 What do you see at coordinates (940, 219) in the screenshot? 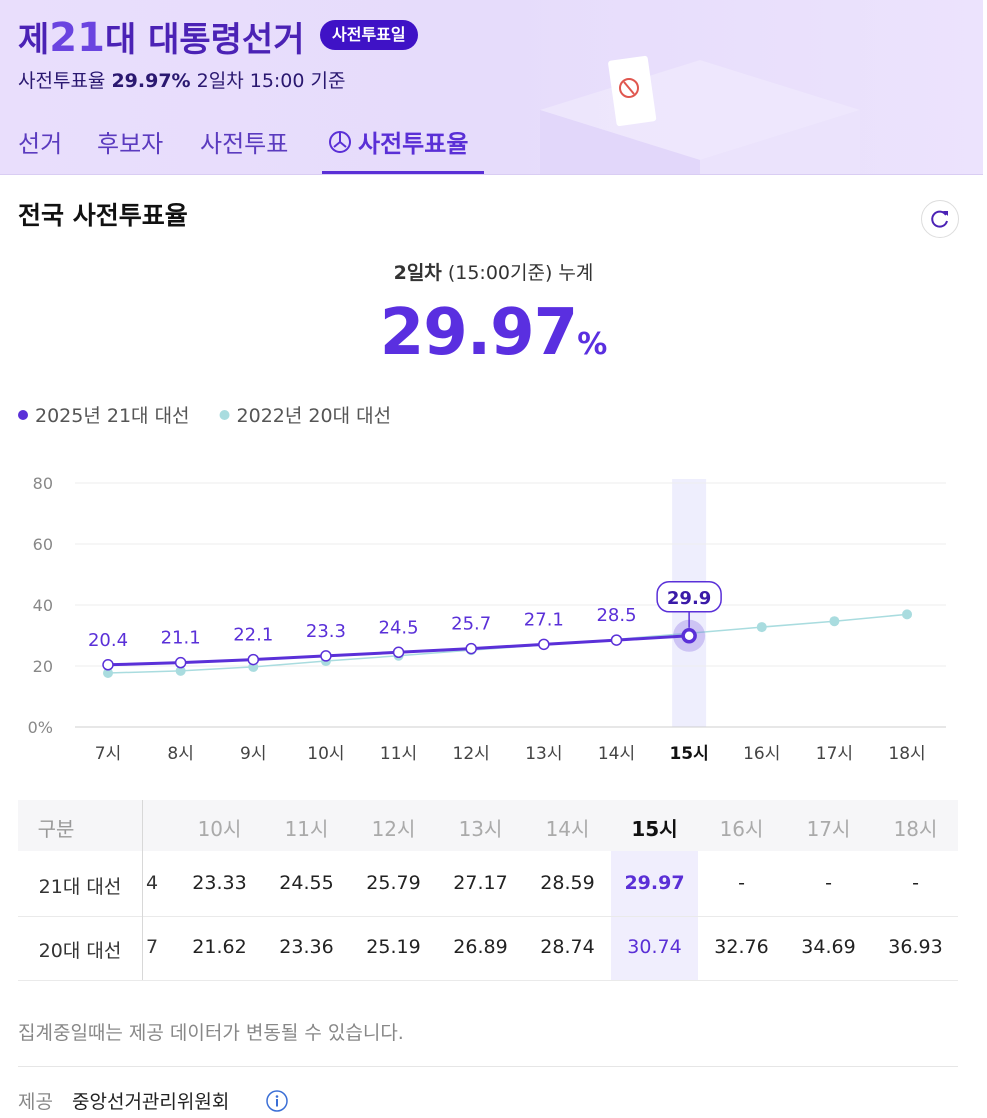
I see `refresh-button` at bounding box center [940, 219].